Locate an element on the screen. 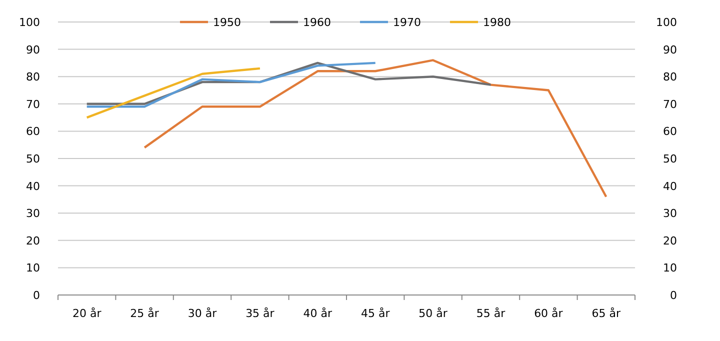  y2-tick-label: 60 is located at coordinates (670, 131).